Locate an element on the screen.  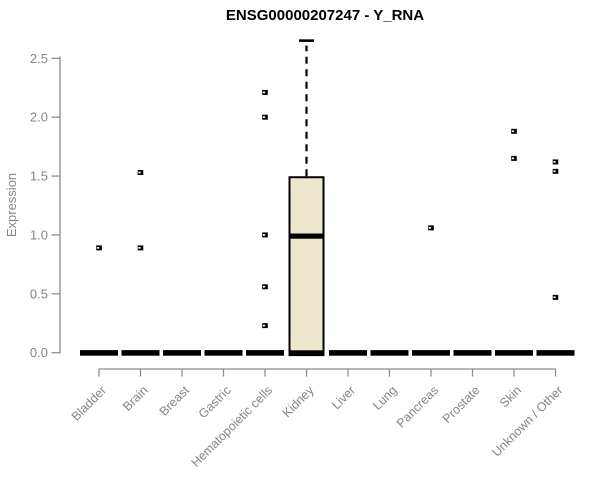
y-tick-label: 2.0 is located at coordinates (39, 117).